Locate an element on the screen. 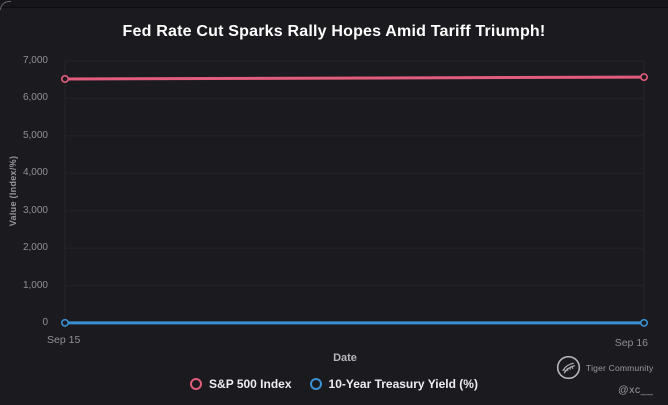 The height and width of the screenshot is (405, 668). sp500-series-marker-icon is located at coordinates (196, 384).